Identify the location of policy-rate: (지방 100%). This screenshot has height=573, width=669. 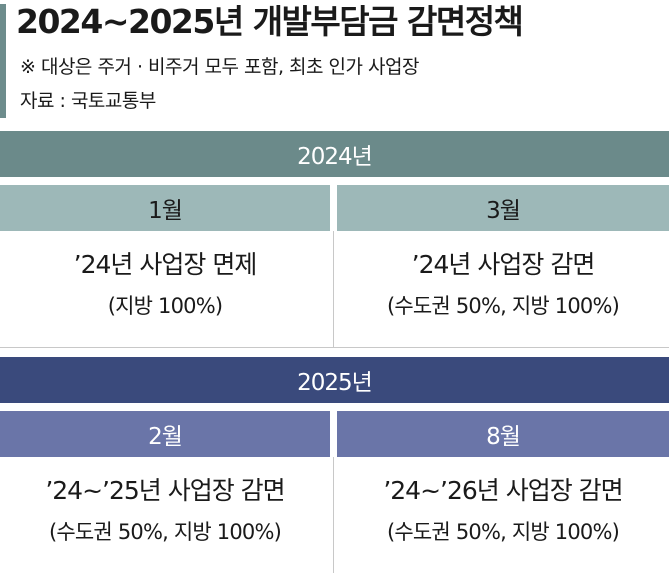
(165, 306).